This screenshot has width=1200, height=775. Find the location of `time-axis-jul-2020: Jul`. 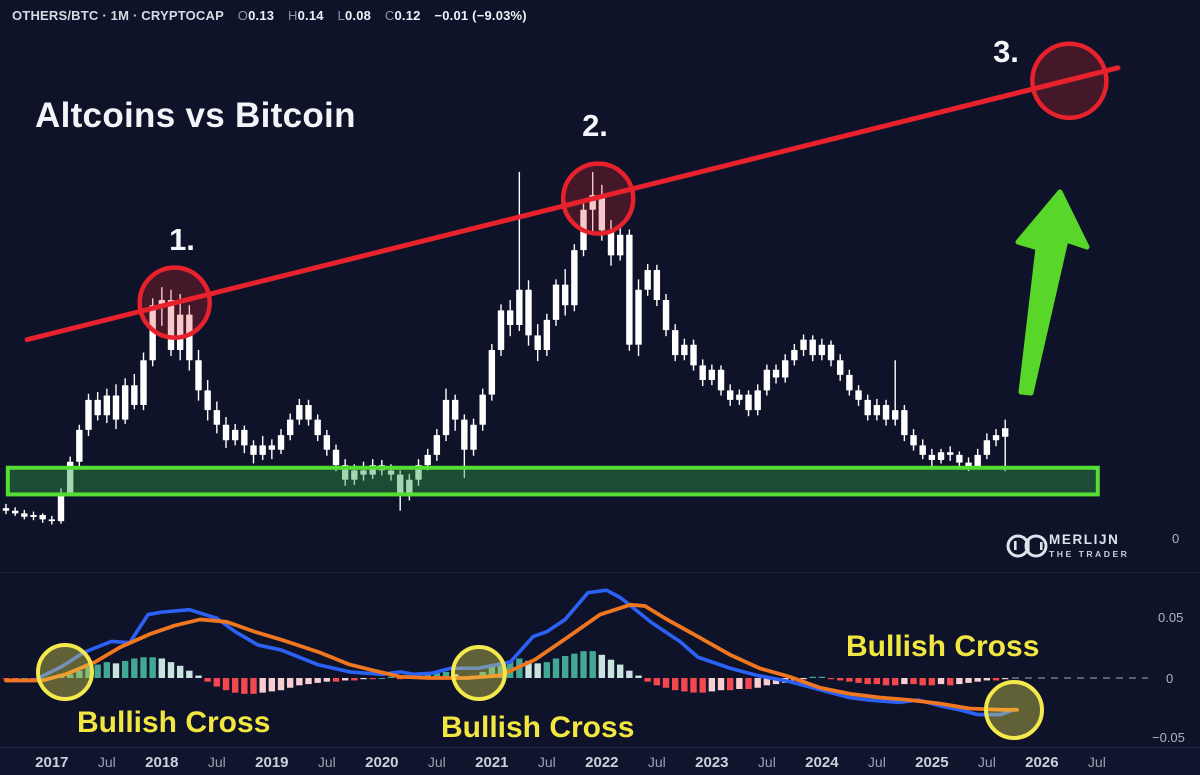

time-axis-jul-2020: Jul is located at coordinates (436, 762).